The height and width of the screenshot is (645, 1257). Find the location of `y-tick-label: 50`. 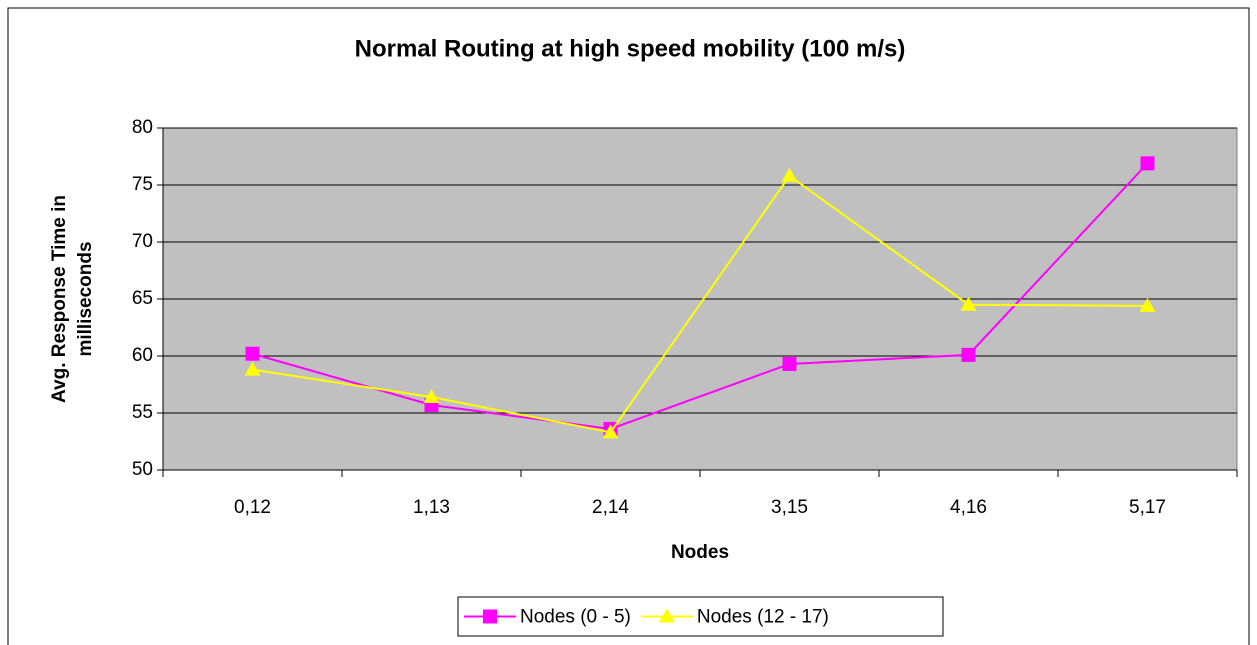

y-tick-label: 50 is located at coordinates (142, 469).